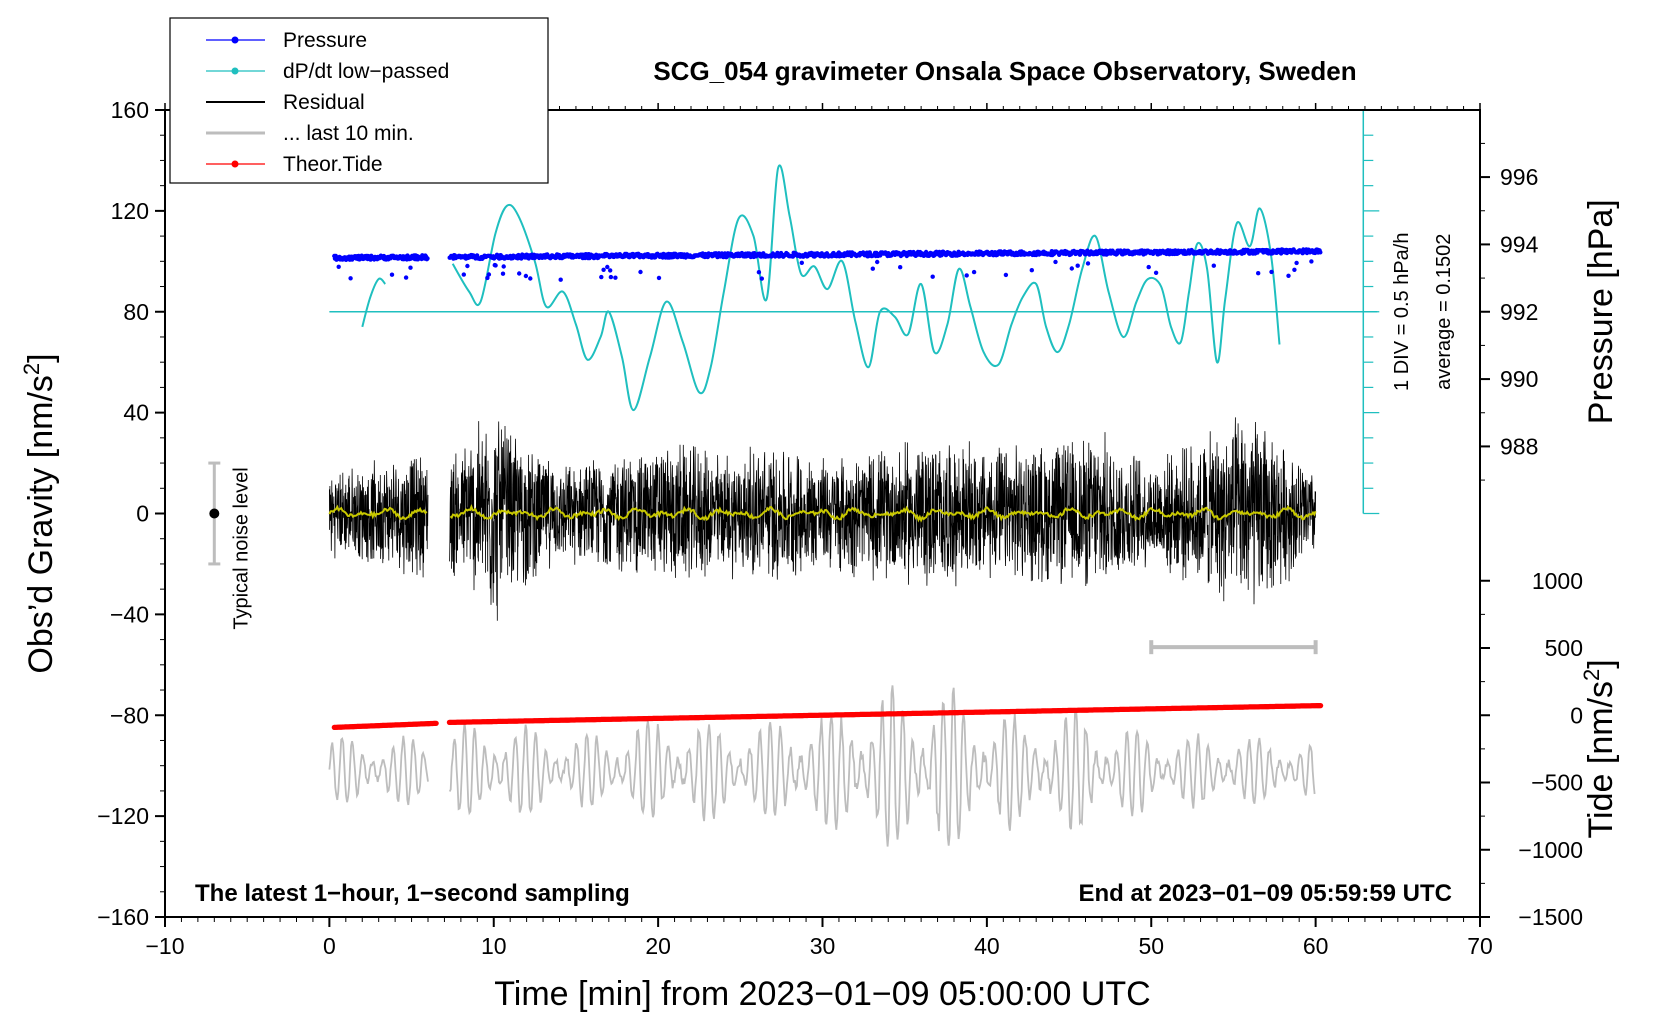 This screenshot has height=1020, width=1660. I want to click on legend-label: Theor.Tide, so click(333, 164).